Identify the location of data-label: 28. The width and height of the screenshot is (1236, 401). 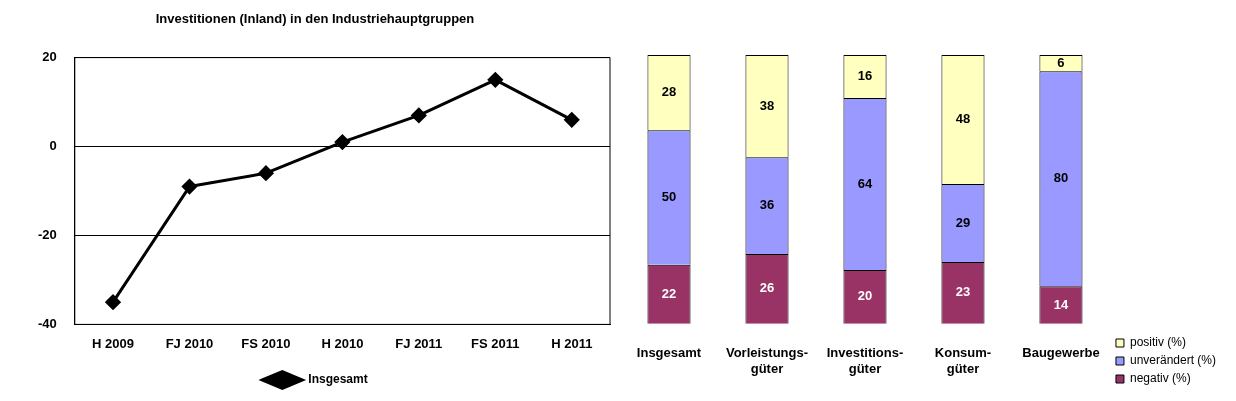
(669, 92).